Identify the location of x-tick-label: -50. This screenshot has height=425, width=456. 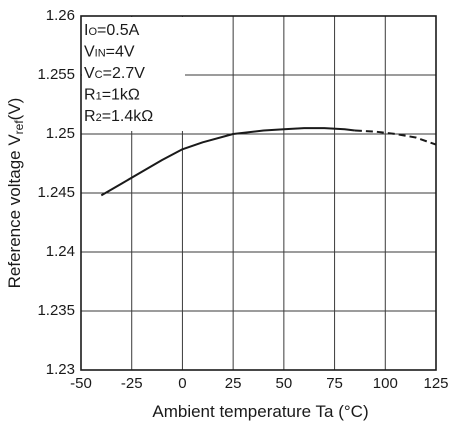
(81, 383).